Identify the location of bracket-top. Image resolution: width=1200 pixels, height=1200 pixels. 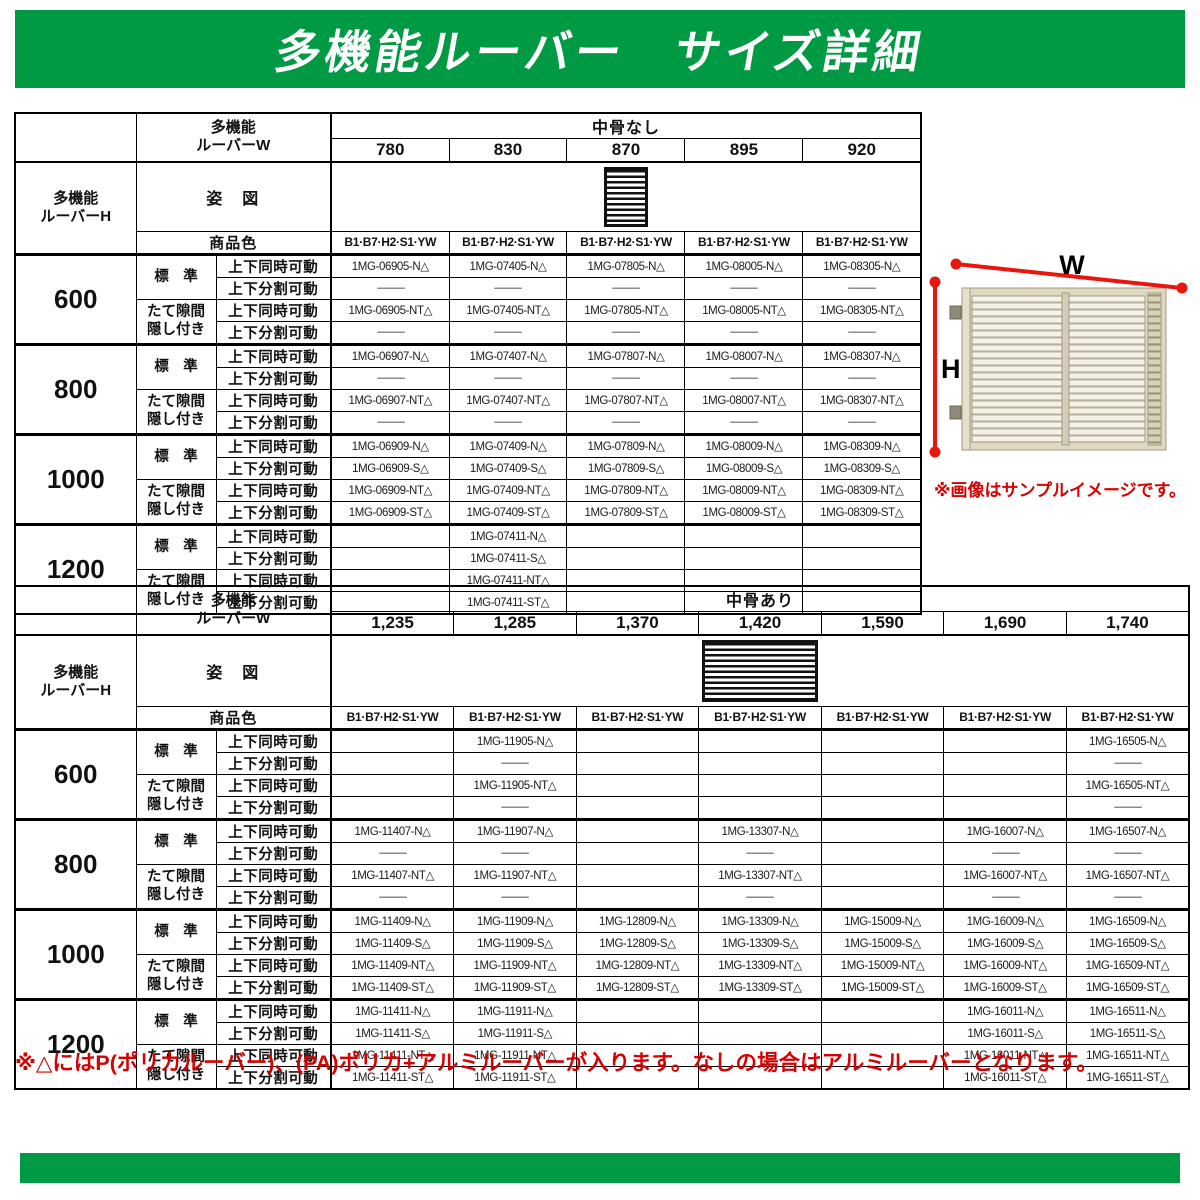
(955, 312).